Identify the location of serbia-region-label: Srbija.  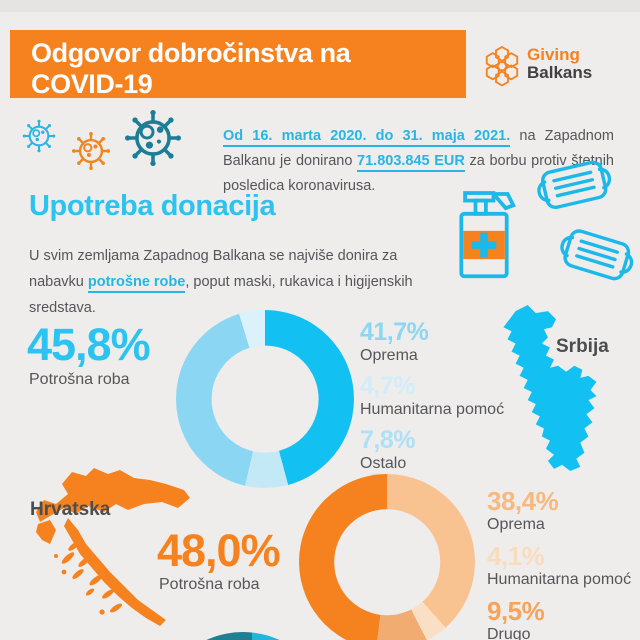
(582, 346).